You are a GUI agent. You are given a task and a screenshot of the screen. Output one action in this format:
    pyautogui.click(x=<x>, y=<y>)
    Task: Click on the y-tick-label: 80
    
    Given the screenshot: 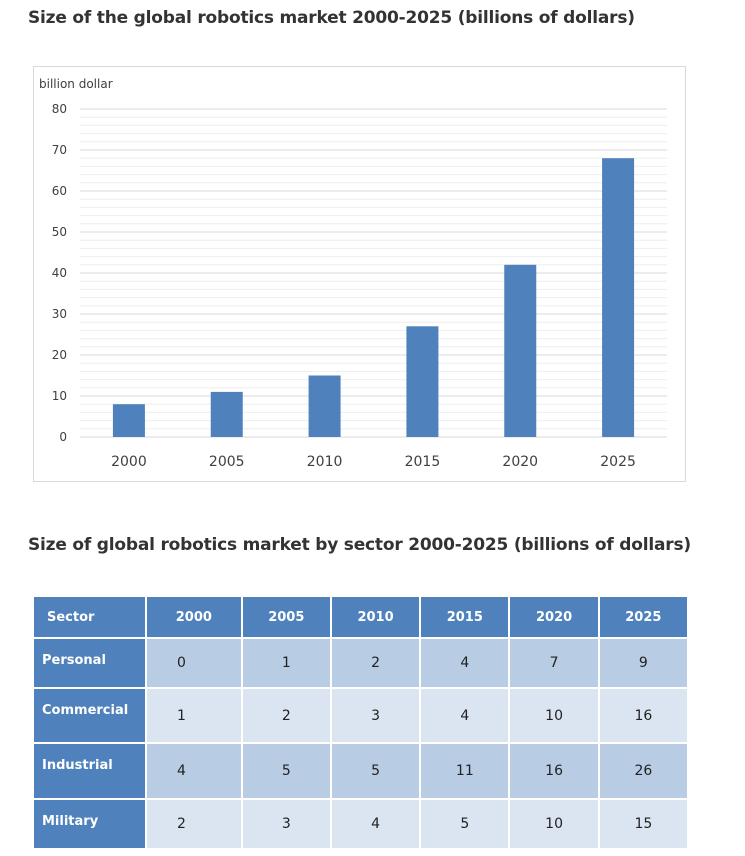 What is the action you would take?
    pyautogui.click(x=59, y=109)
    